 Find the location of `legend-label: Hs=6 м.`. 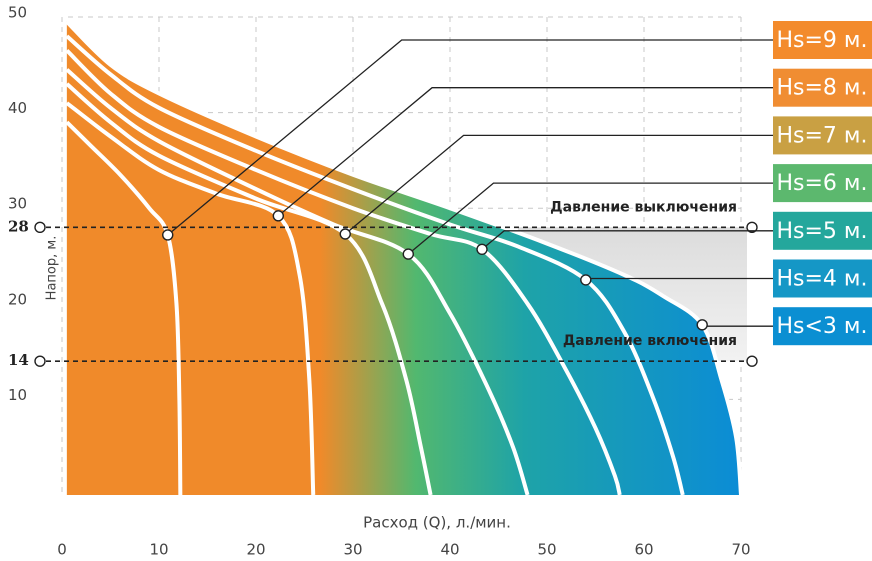

legend-label: Hs=6 м. is located at coordinates (821, 183).